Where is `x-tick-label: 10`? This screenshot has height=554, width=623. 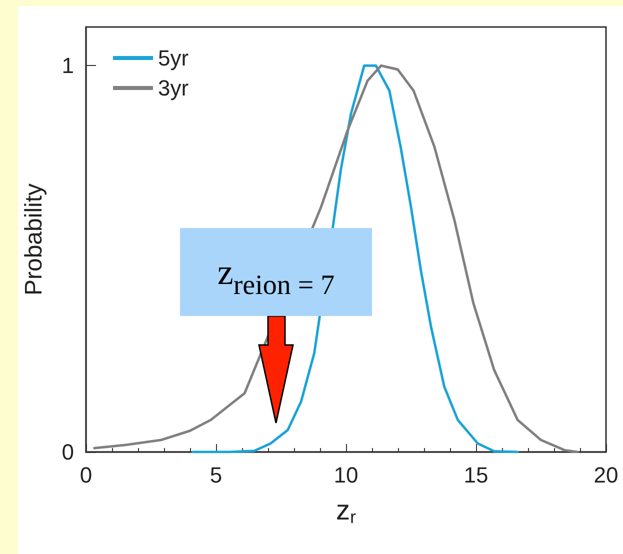
x-tick-label: 10 is located at coordinates (346, 475).